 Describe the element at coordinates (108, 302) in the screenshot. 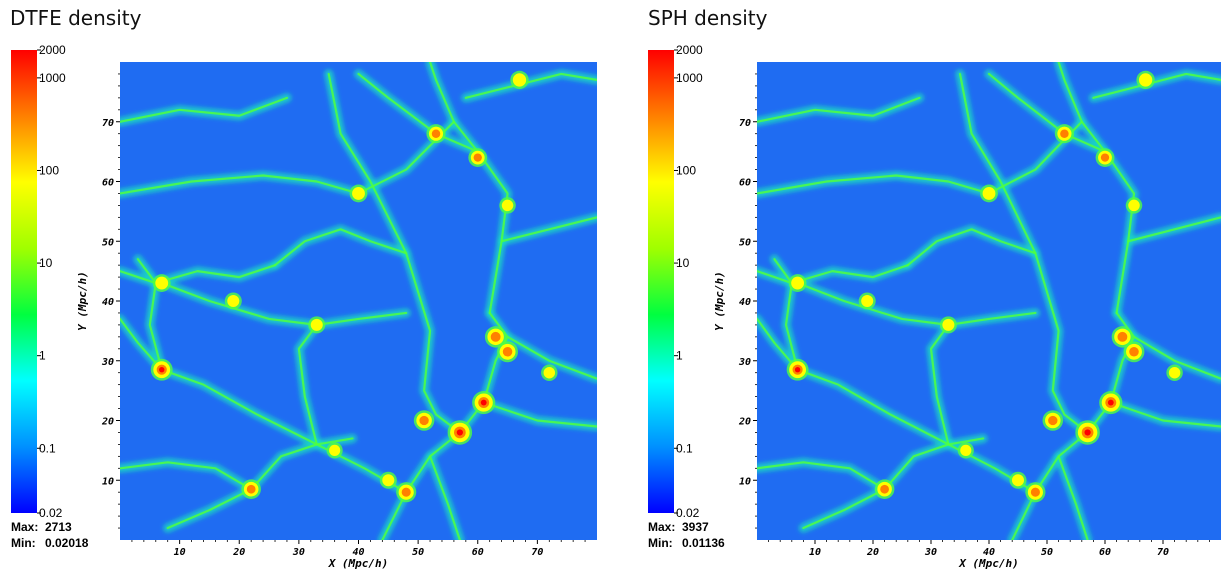

I see `y-tick-label: 40` at that location.